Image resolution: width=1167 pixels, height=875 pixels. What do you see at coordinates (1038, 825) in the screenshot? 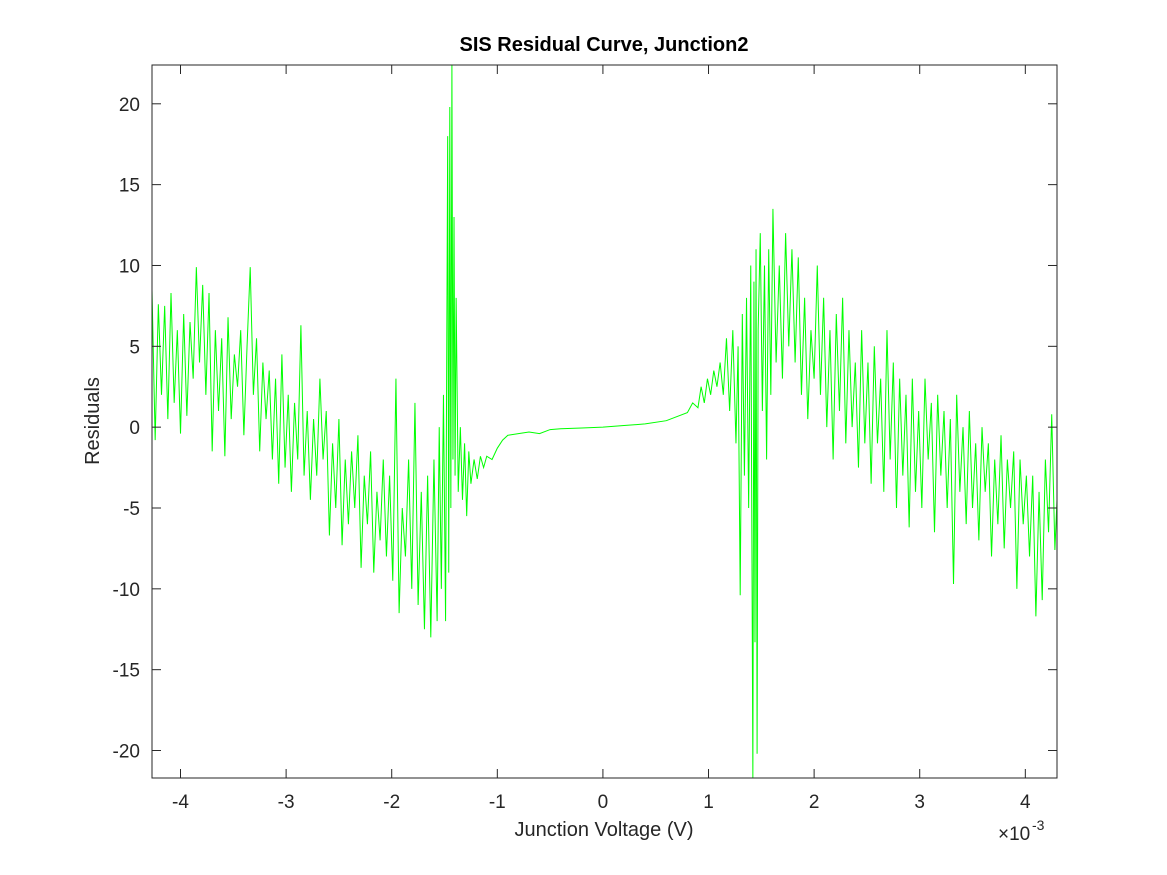
I see `x-multiplier-exponent: -3` at bounding box center [1038, 825].